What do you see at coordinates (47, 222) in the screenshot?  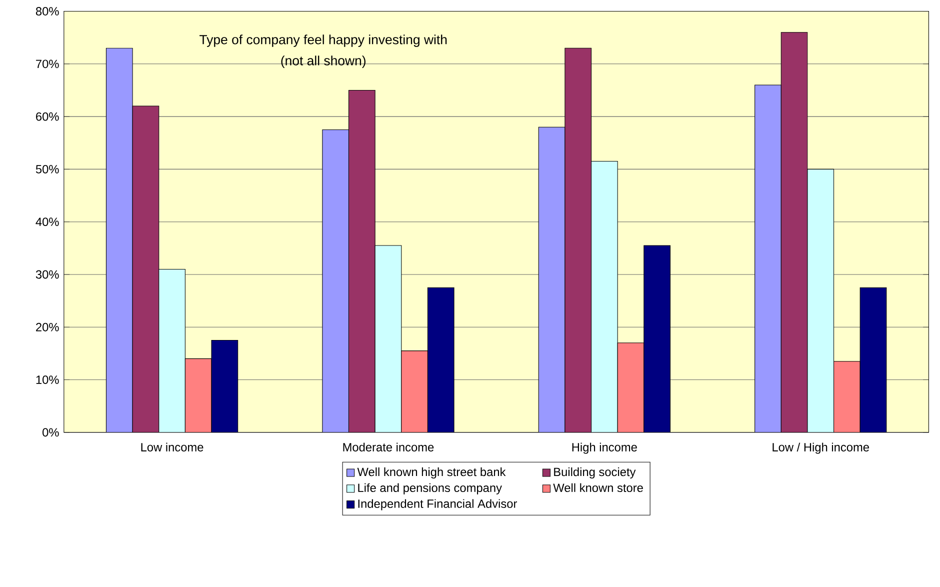 I see `y-tick-label: 40%` at bounding box center [47, 222].